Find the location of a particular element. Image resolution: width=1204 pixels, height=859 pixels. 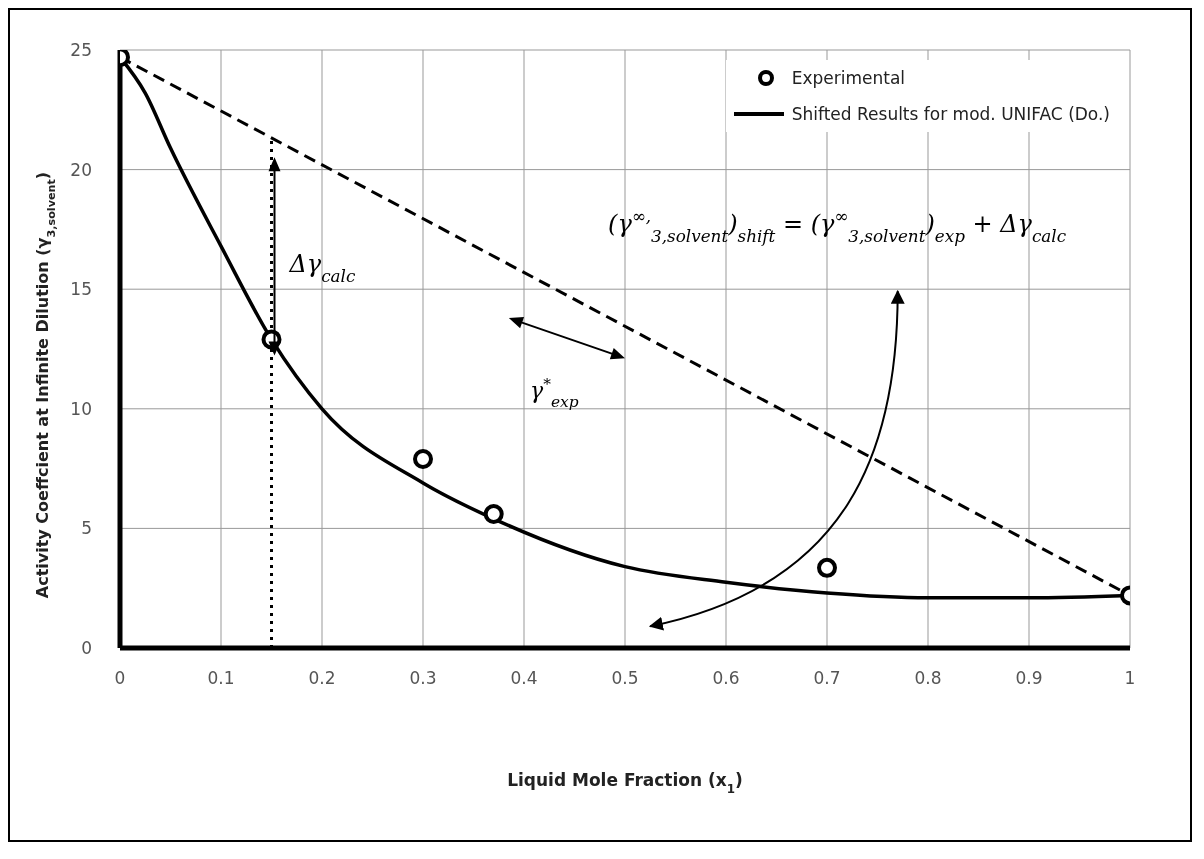

x-tick-label: 1 is located at coordinates (1130, 678).